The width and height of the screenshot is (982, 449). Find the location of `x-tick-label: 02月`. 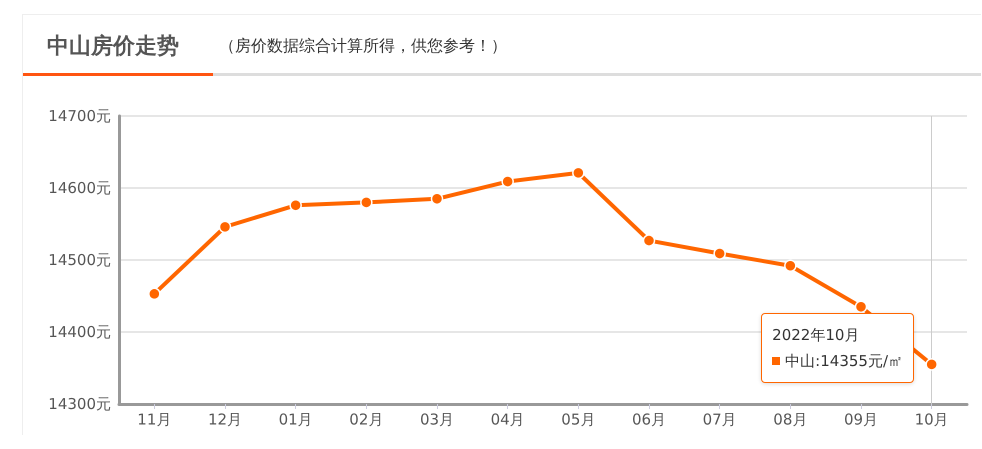

x-tick-label: 02月 is located at coordinates (366, 419).